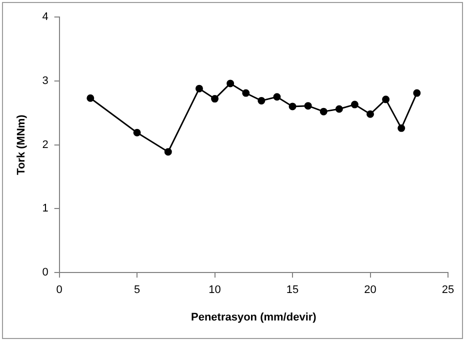 The image size is (467, 343). I want to click on x-tick-label: 25, so click(448, 290).